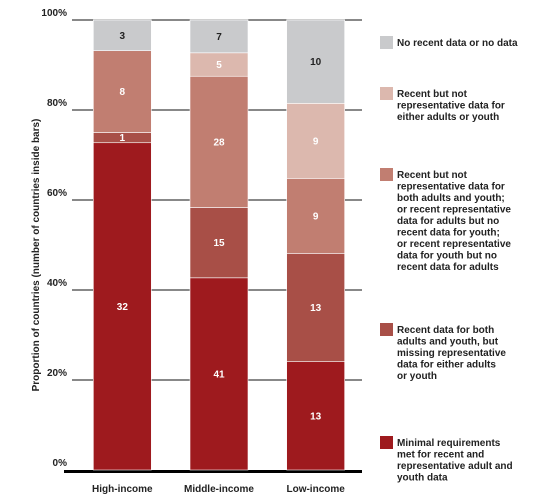 This screenshot has height=497, width=539. I want to click on legend-label: both adults and youth;, so click(451, 198).